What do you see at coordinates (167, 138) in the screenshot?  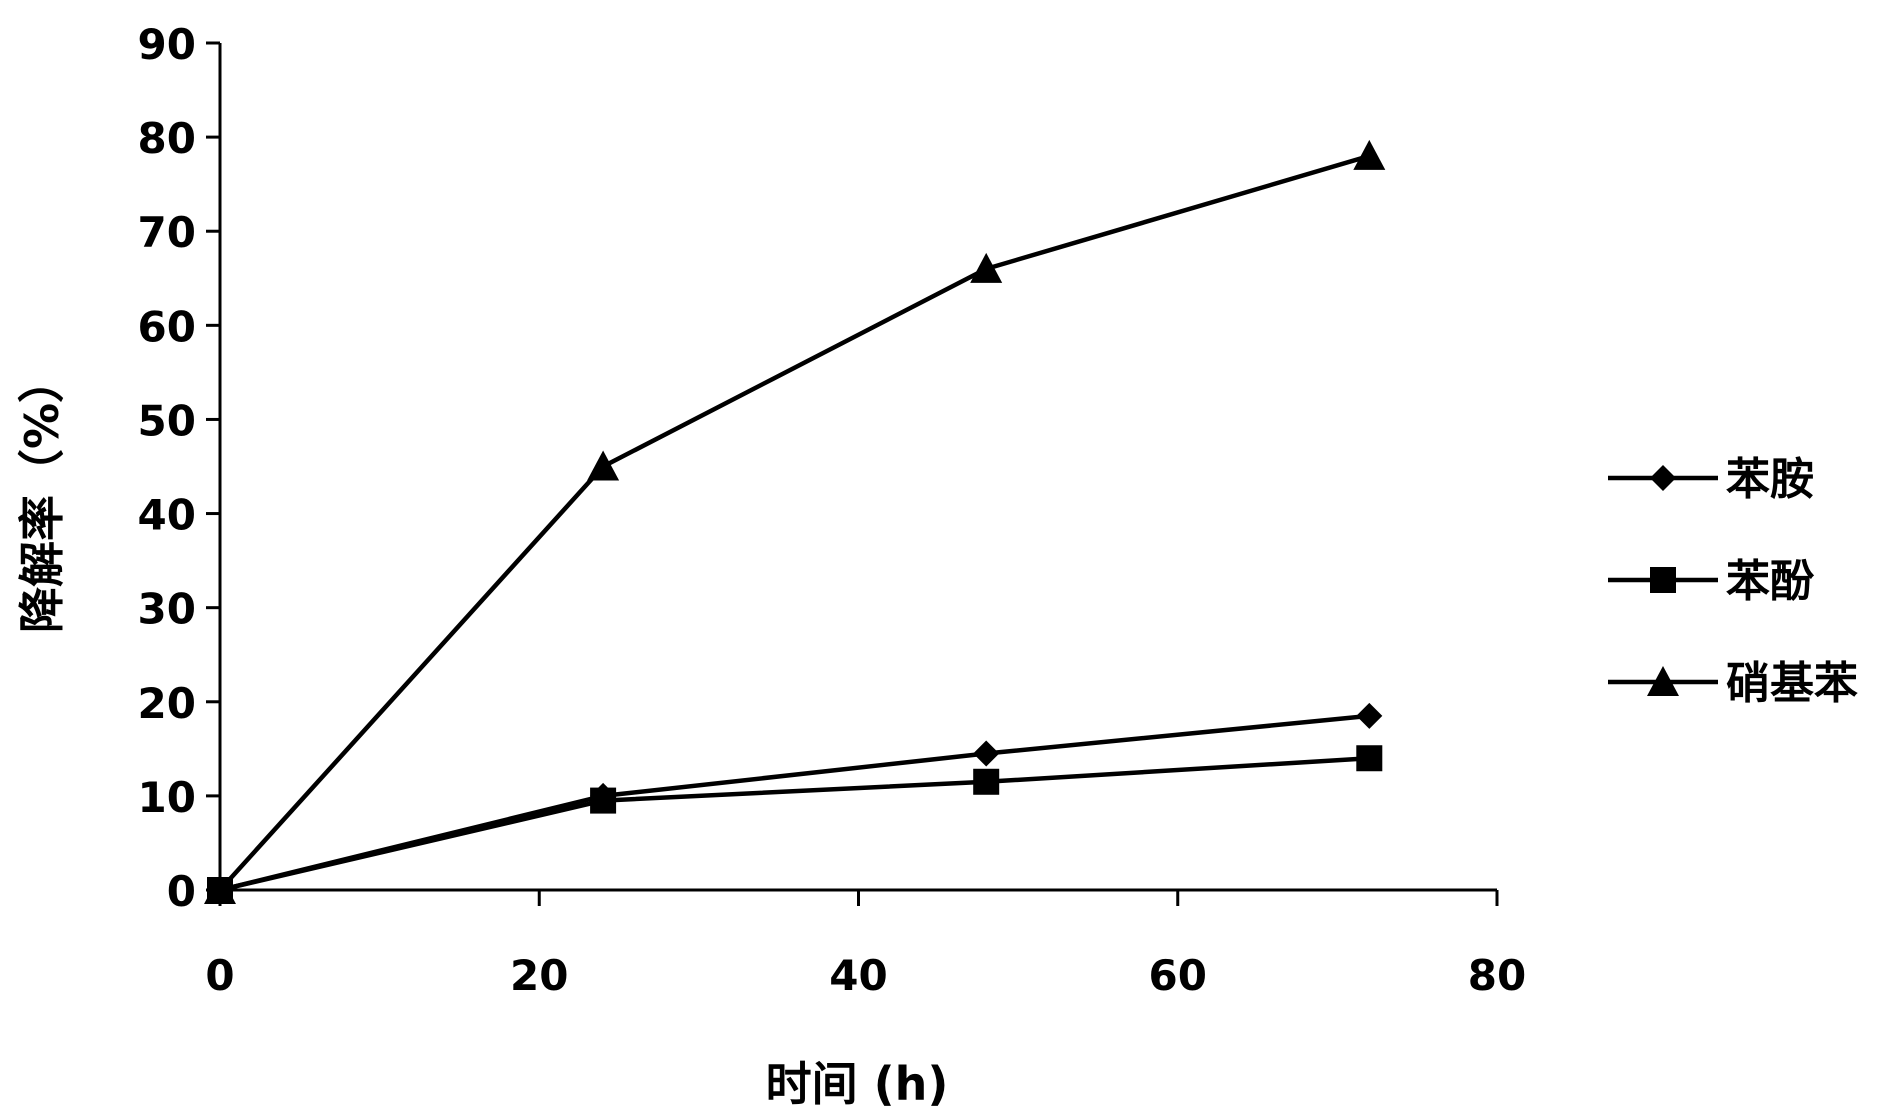 I see `y-tick-label: 80` at bounding box center [167, 138].